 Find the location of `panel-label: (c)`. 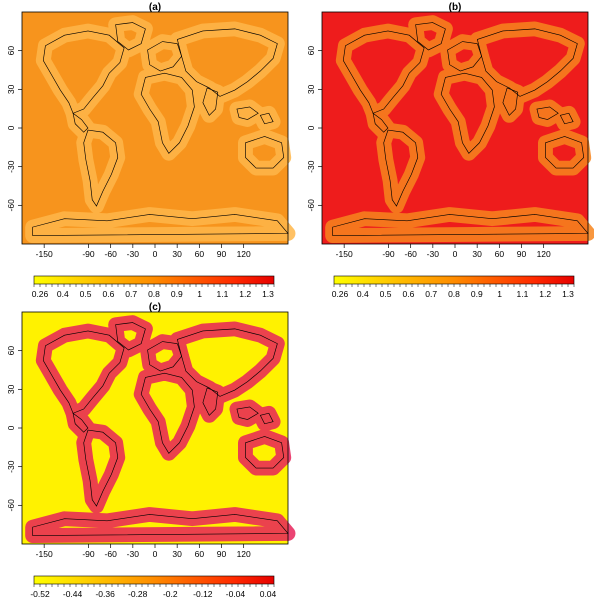

panel-label: (c) is located at coordinates (155, 307).